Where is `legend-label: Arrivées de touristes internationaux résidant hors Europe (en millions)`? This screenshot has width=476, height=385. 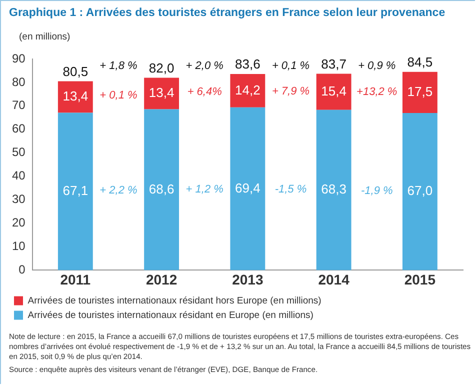 legend-label: Arrivées de touristes internationaux résidant hors Europe (en millions) is located at coordinates (175, 300).